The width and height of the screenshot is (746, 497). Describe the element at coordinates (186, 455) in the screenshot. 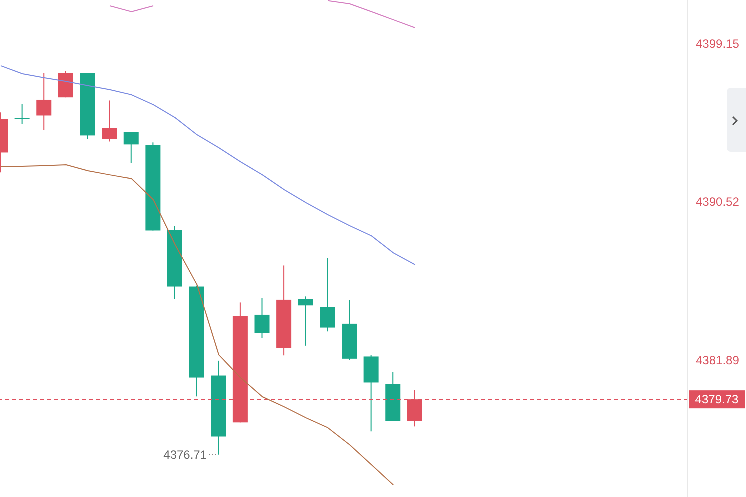

I see `annotation: 4376.71` at that location.